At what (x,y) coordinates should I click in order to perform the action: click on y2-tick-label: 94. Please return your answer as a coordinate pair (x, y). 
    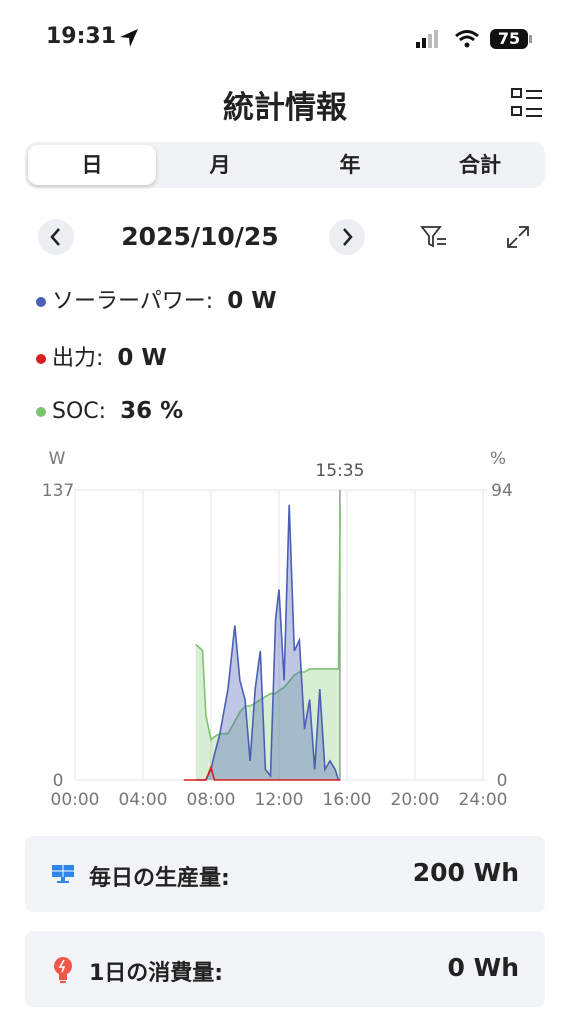
    Looking at the image, I should click on (502, 491).